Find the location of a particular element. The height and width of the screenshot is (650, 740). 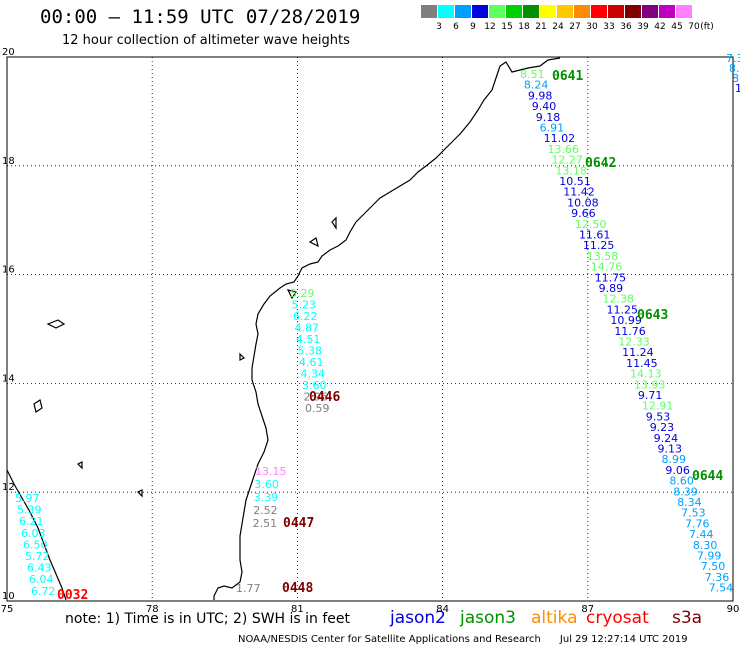

swh-value: 13.18 is located at coordinates (571, 170).